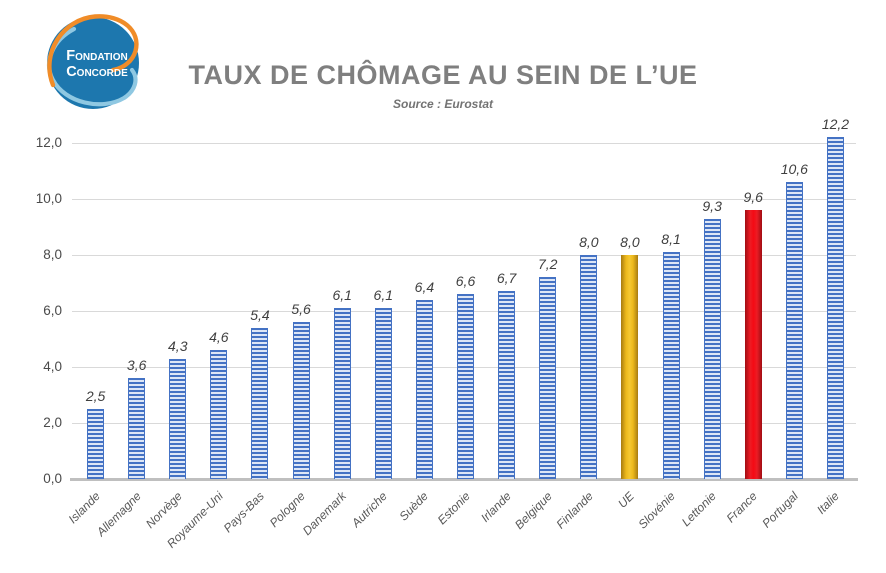 The width and height of the screenshot is (886, 573). I want to click on bar-belgique, so click(548, 378).